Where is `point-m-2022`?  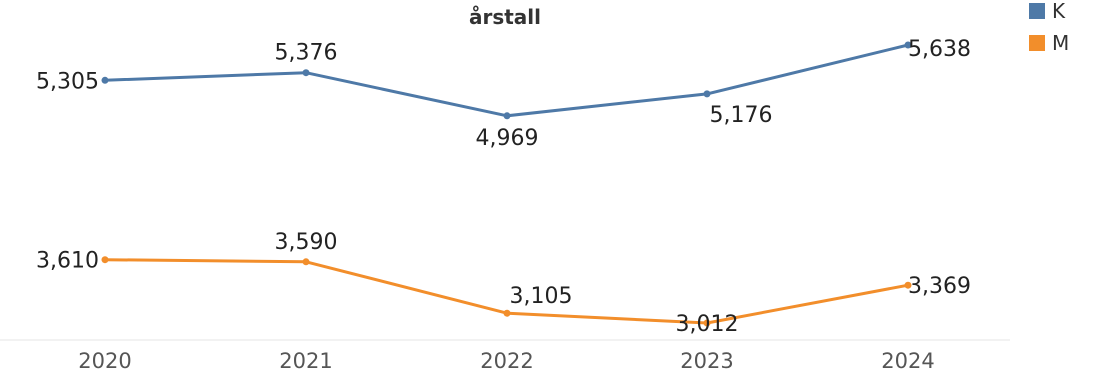
point-m-2022 is located at coordinates (507, 313).